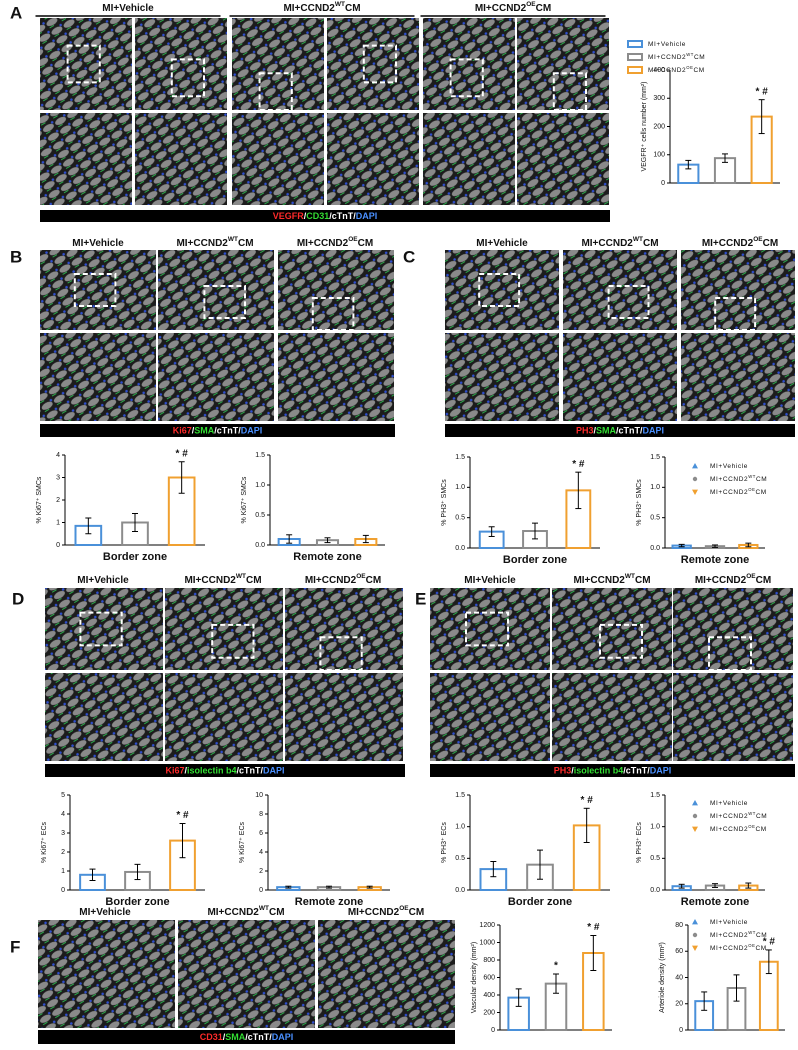  Describe the element at coordinates (261, 871) in the screenshot. I see `y-tick-label: 2` at that location.